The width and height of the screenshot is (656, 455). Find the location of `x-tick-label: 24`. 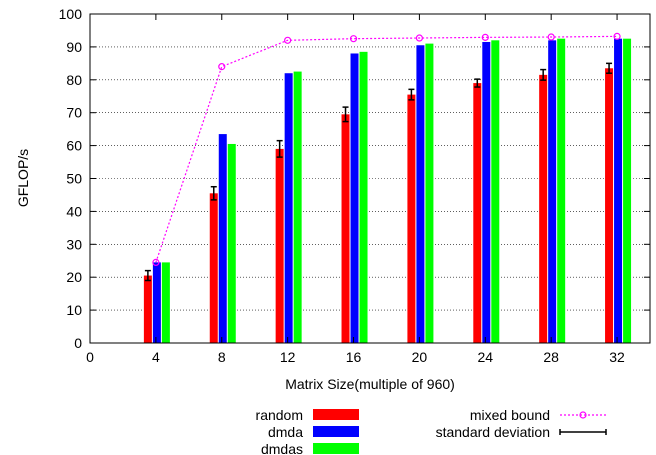

x-tick-label: 24 is located at coordinates (486, 357).